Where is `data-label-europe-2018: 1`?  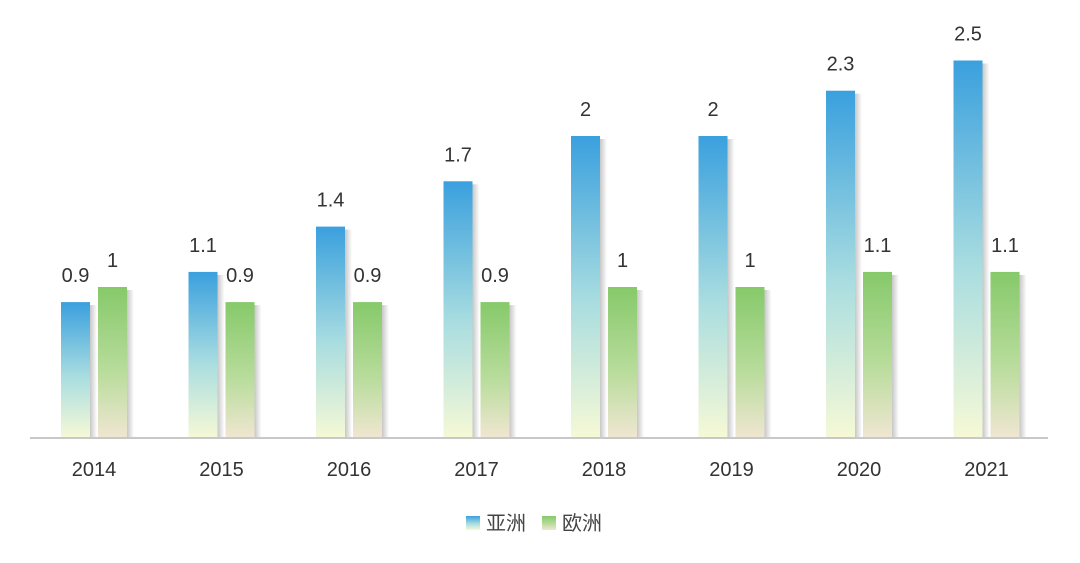
data-label-europe-2018: 1 is located at coordinates (622, 261).